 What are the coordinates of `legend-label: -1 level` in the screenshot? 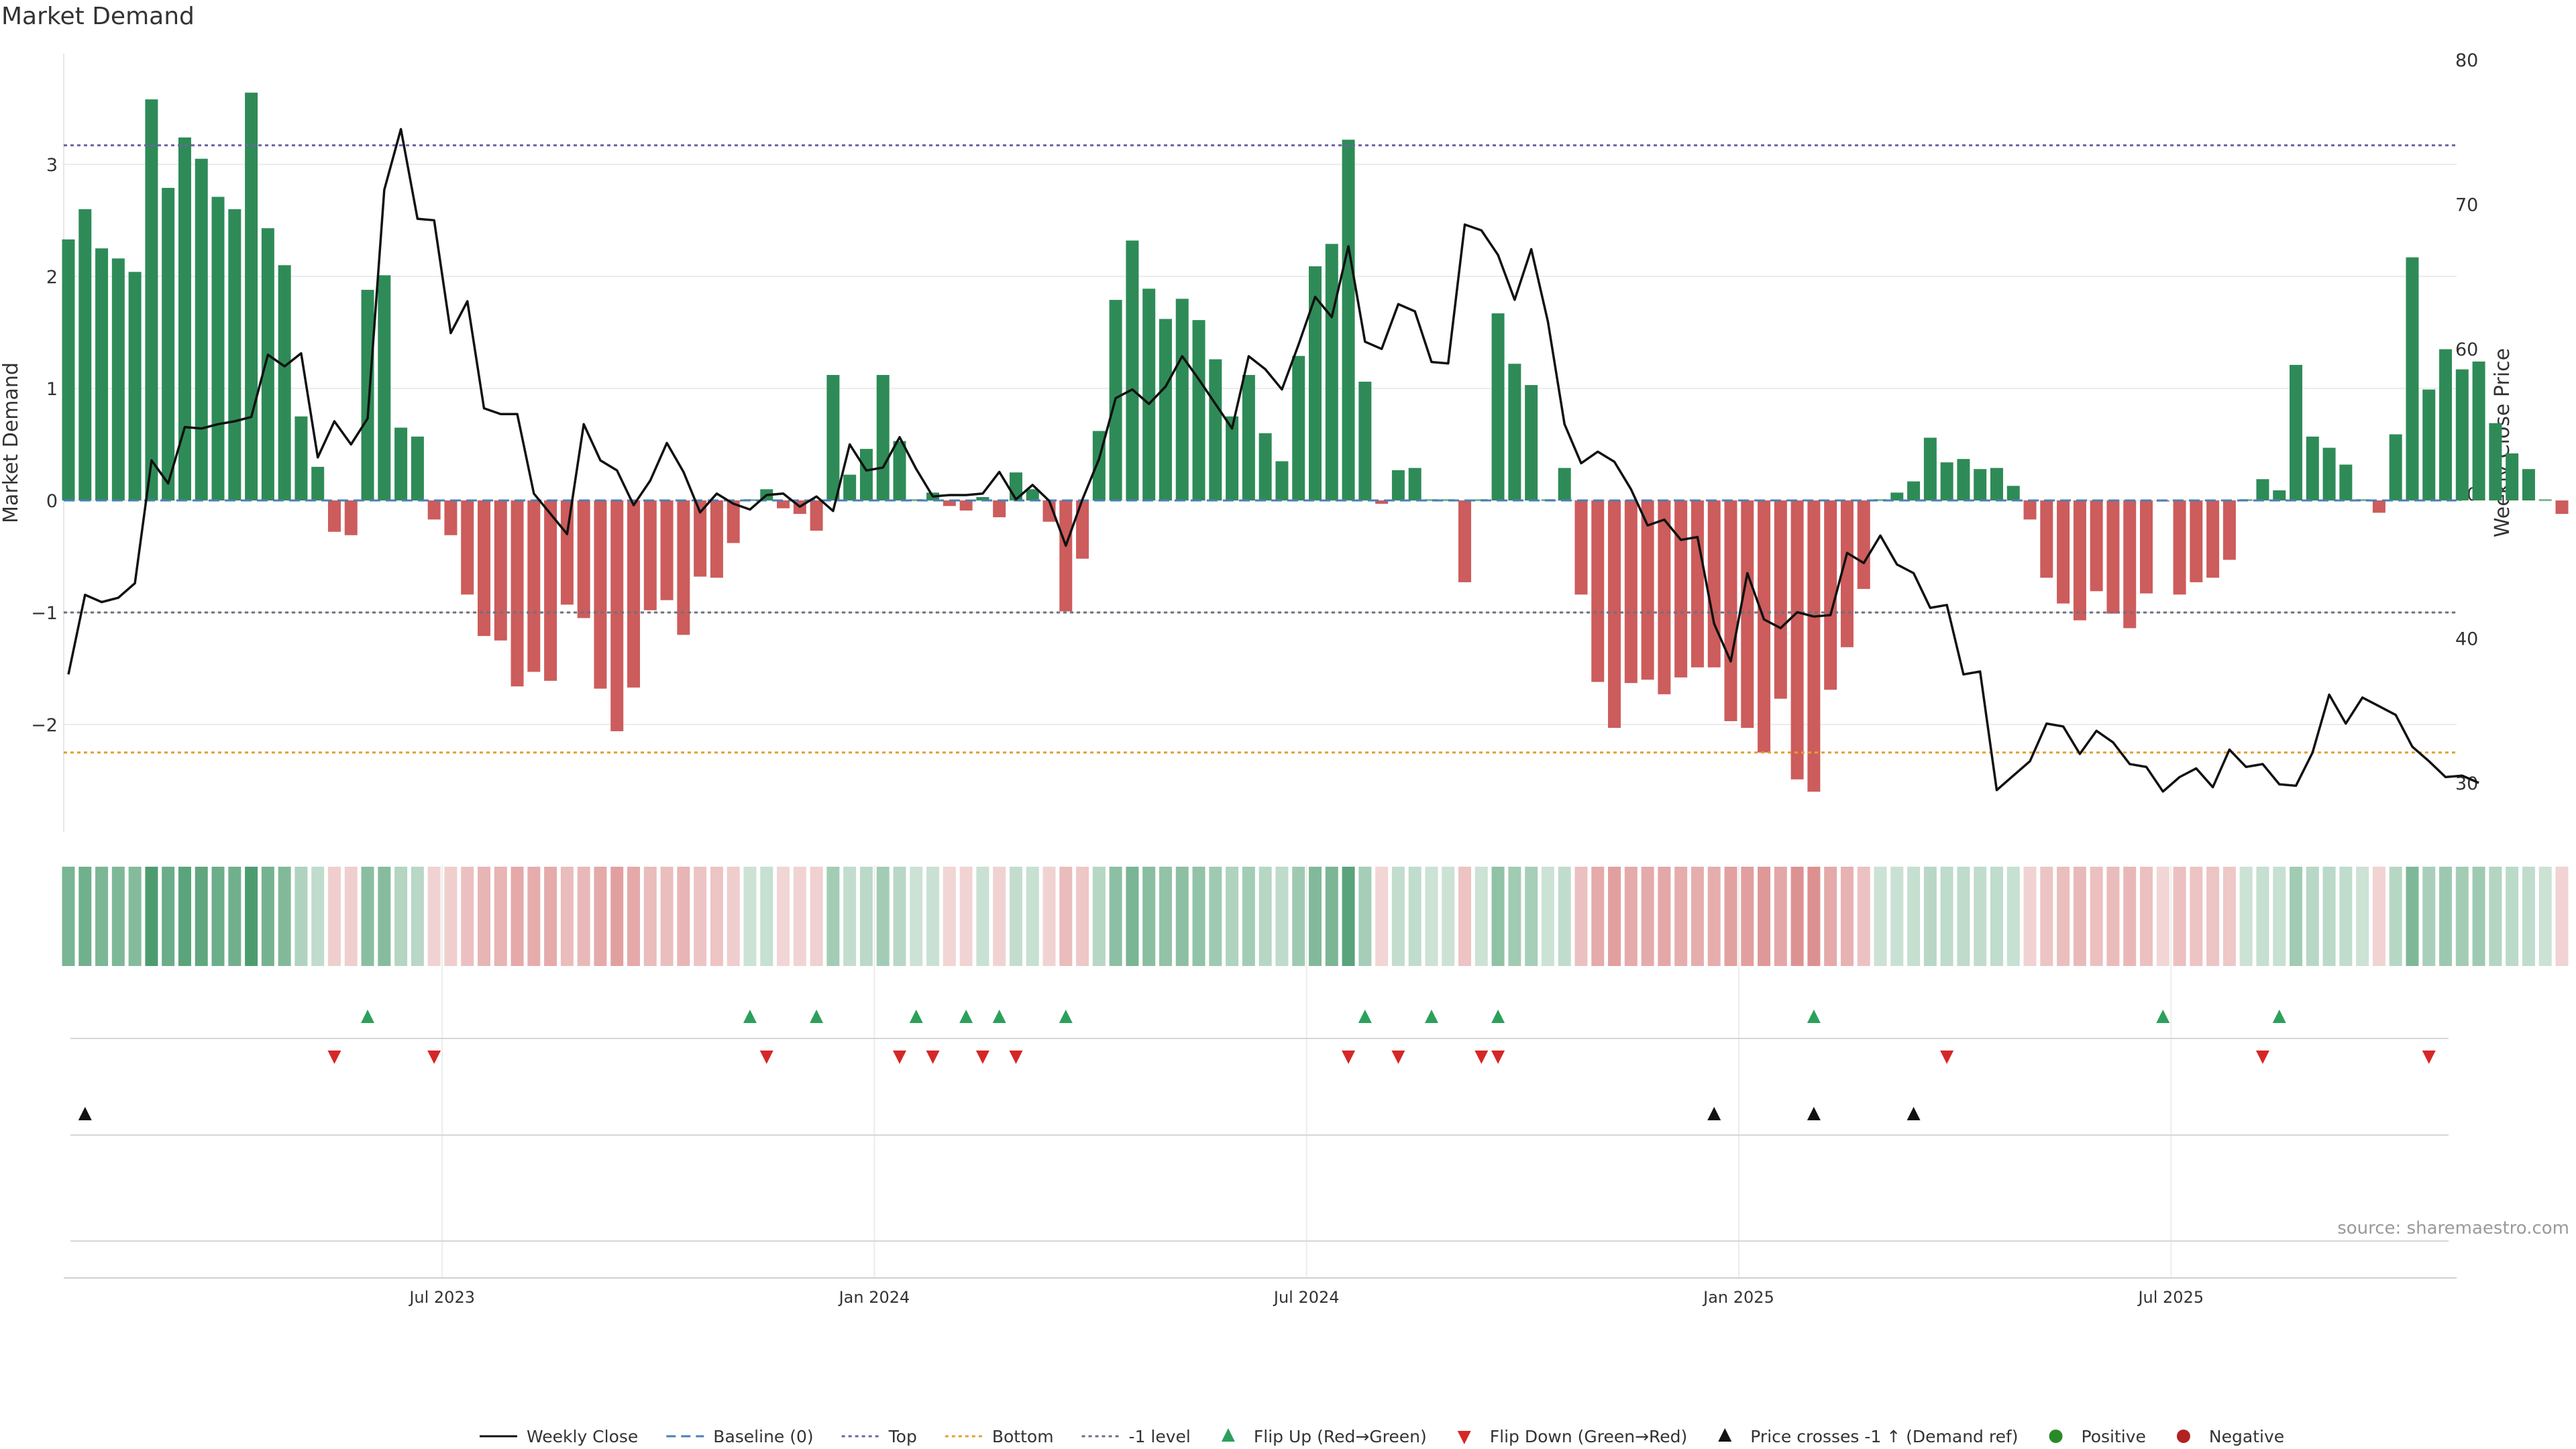 It's located at (1160, 1436).